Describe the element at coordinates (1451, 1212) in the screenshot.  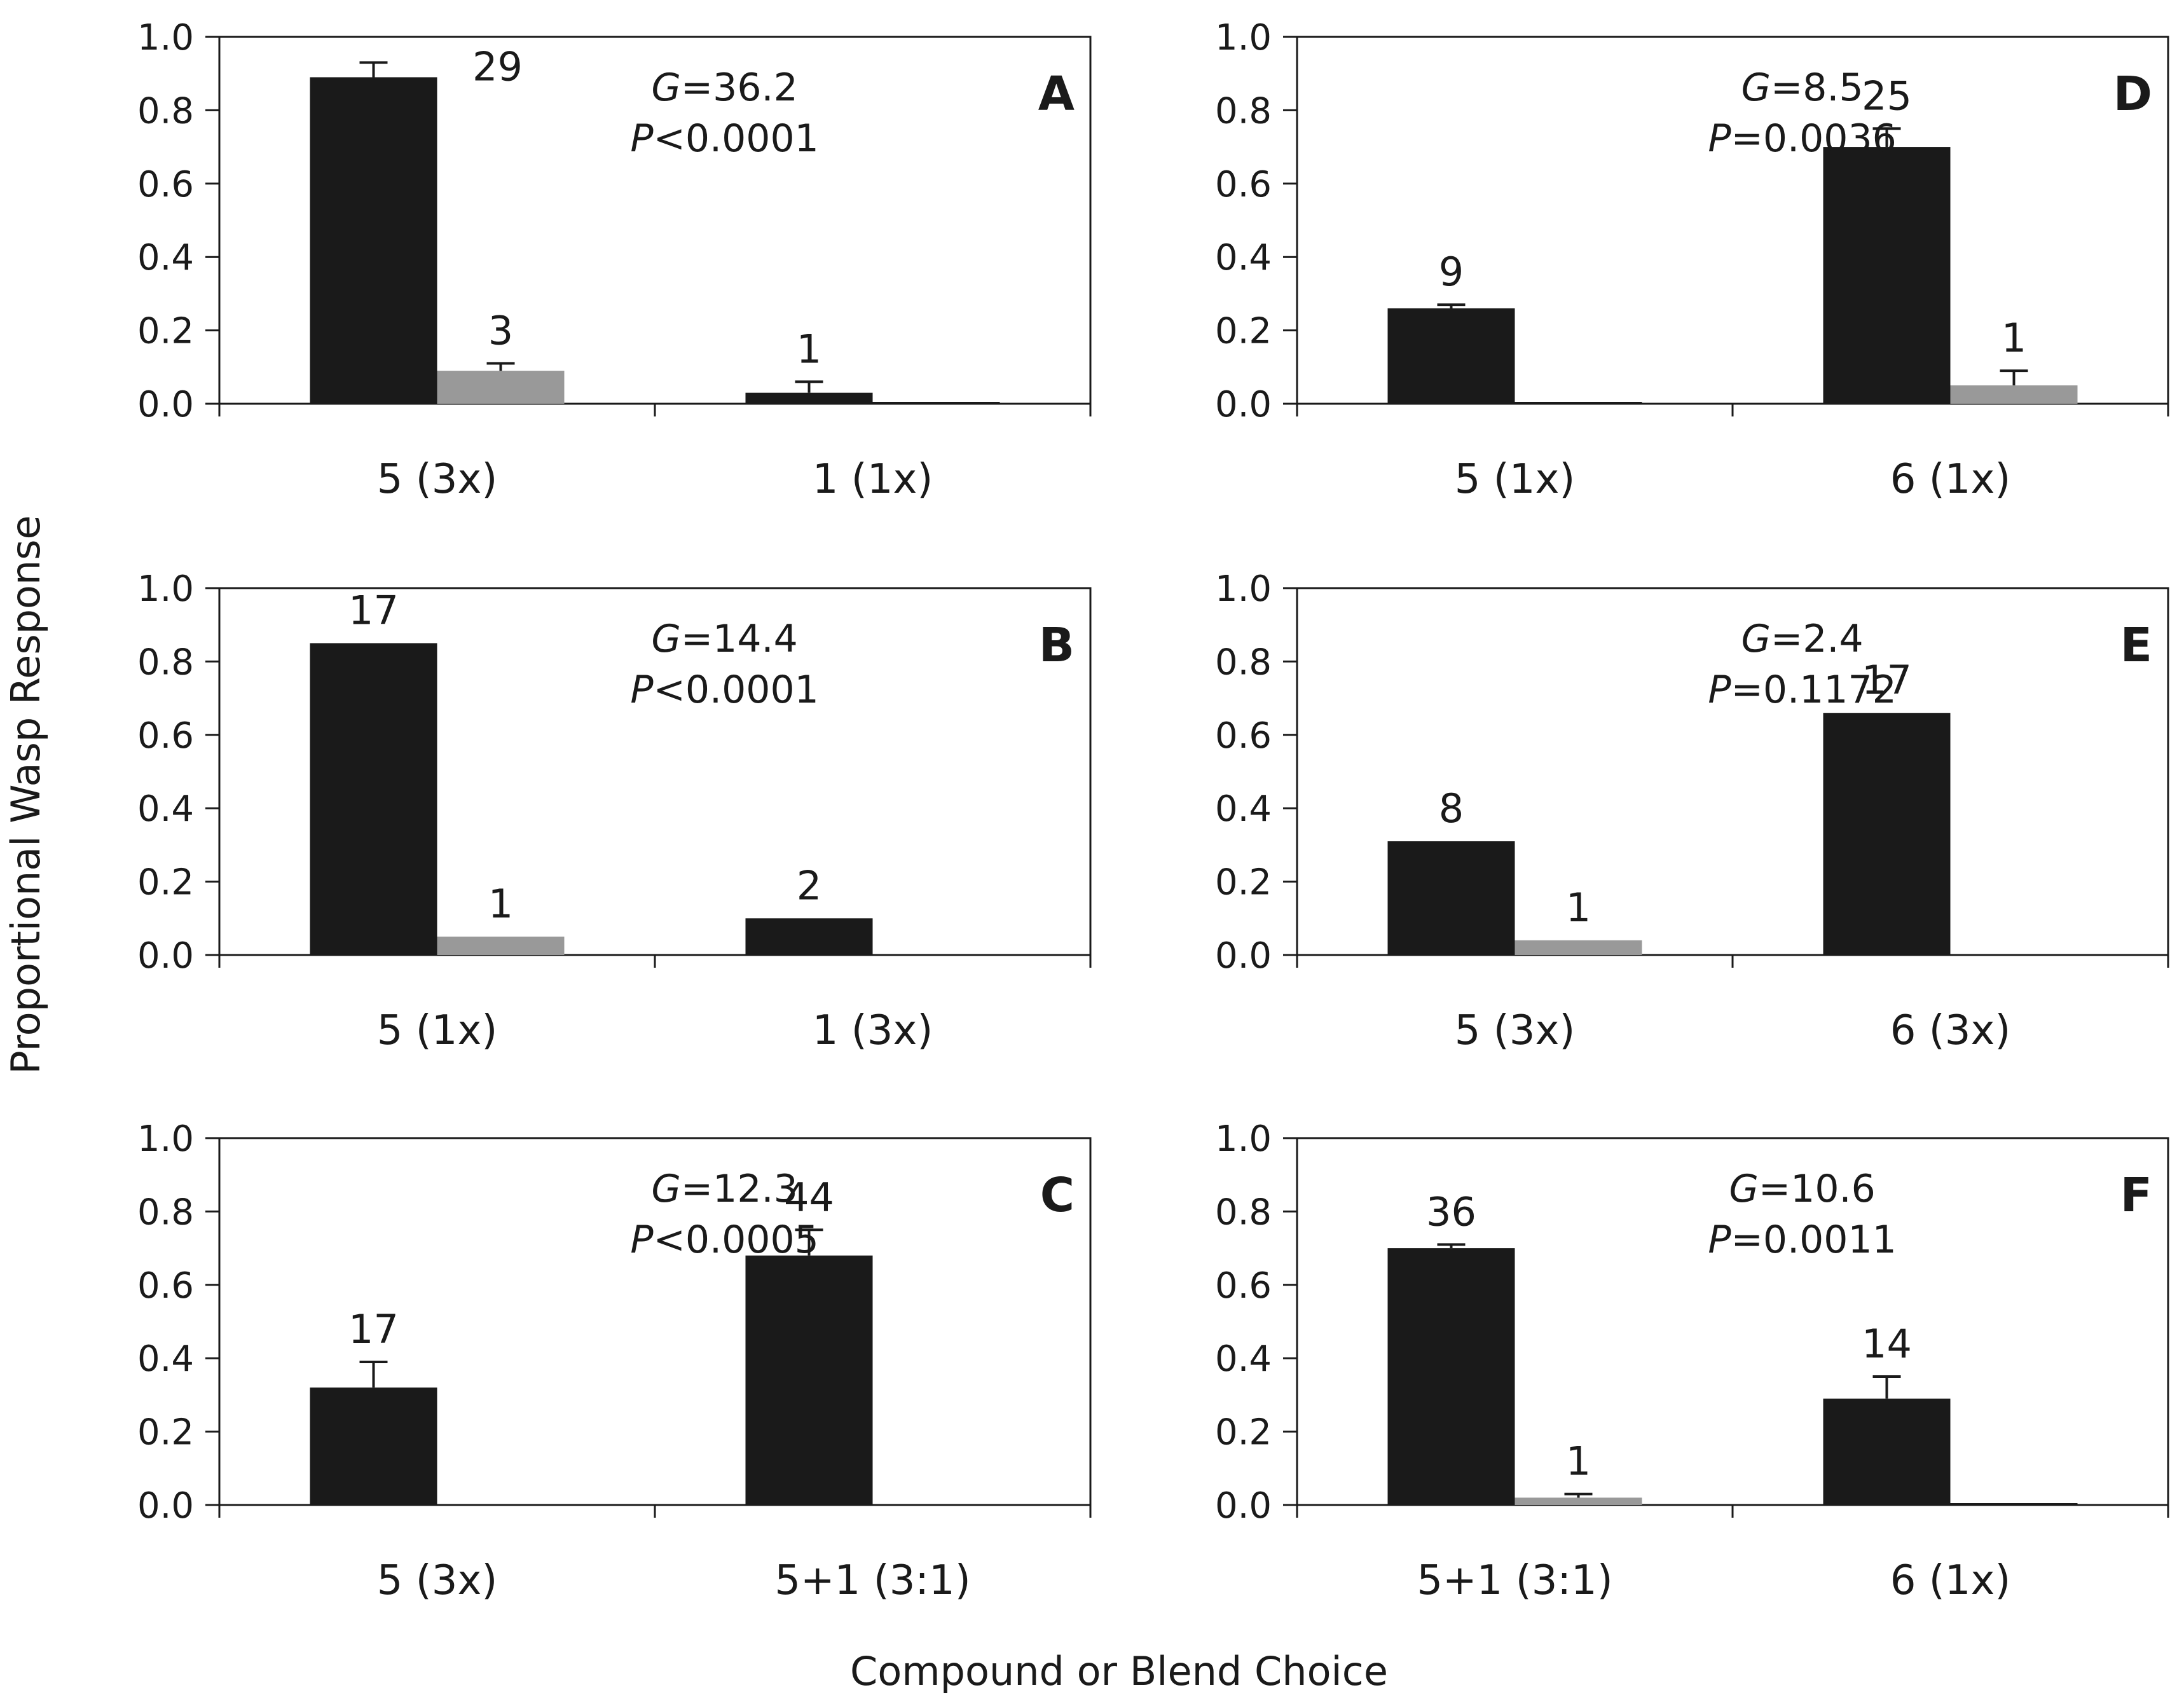
I see `data-label: 36` at that location.